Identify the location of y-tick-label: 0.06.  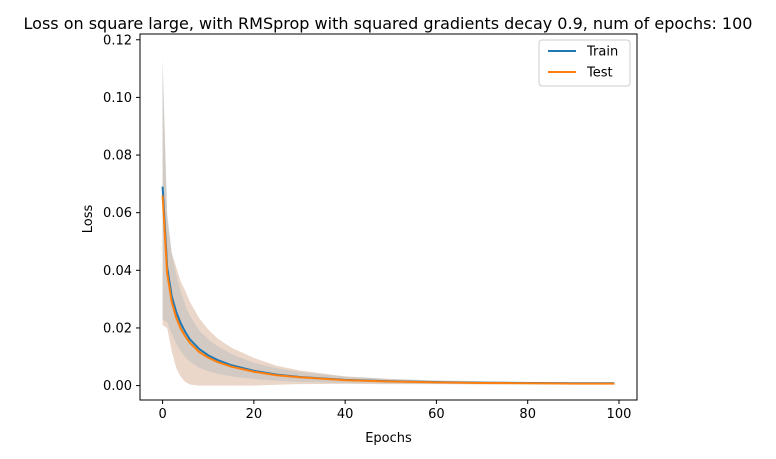
(117, 213).